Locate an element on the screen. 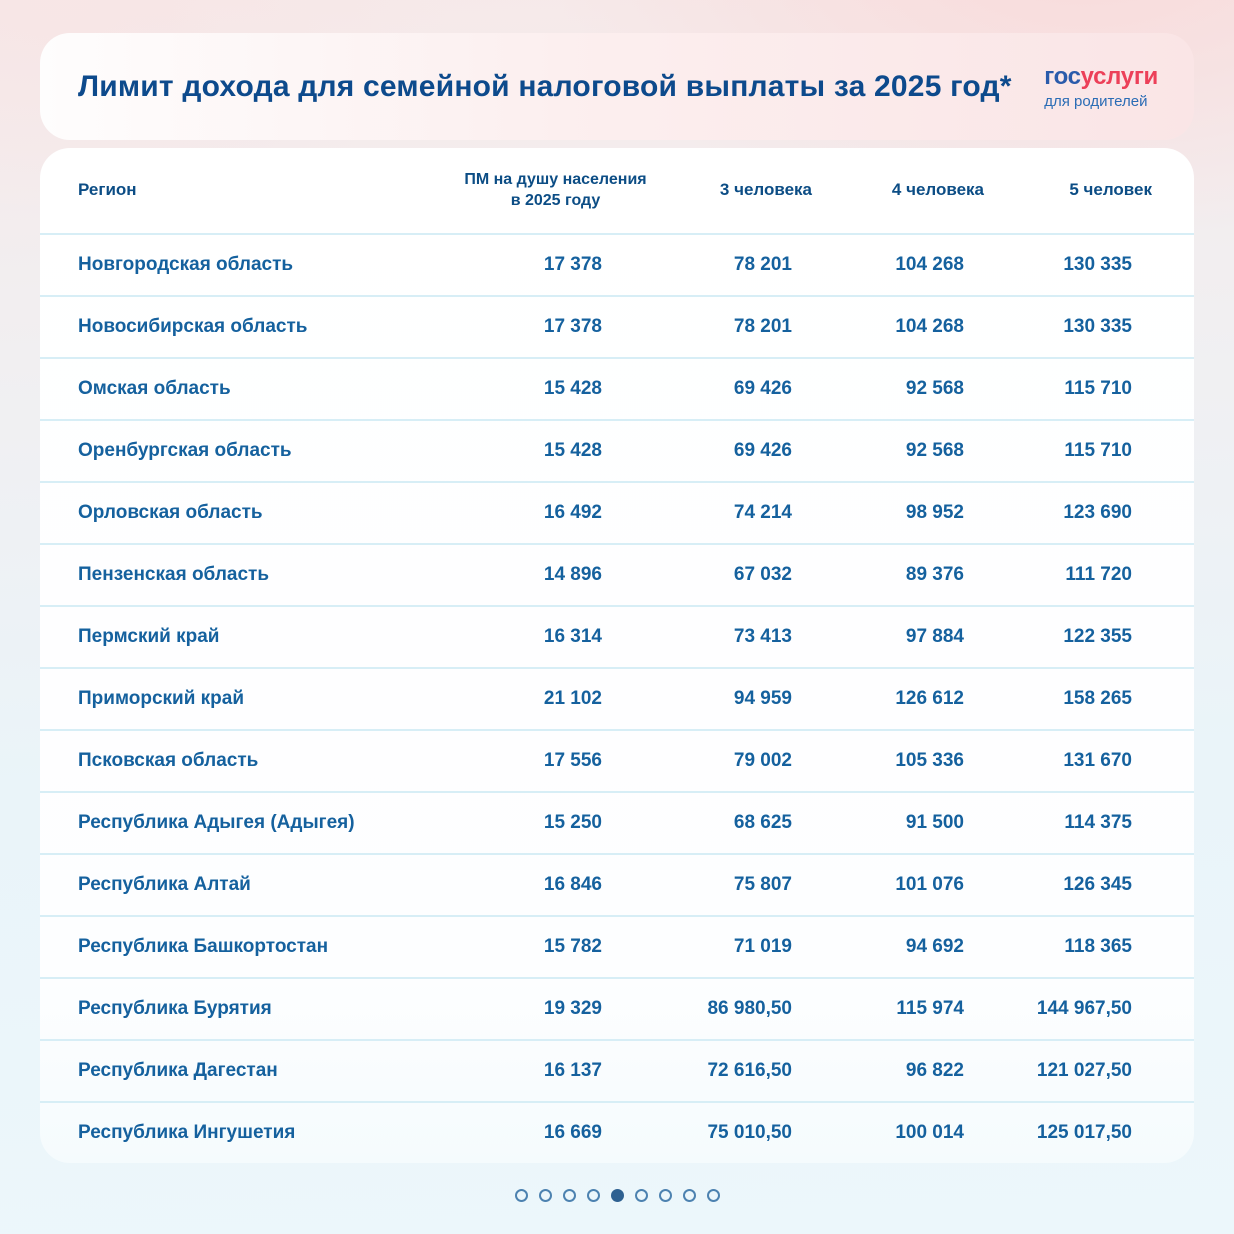  limit-4-cell: 105 336 is located at coordinates (929, 760).